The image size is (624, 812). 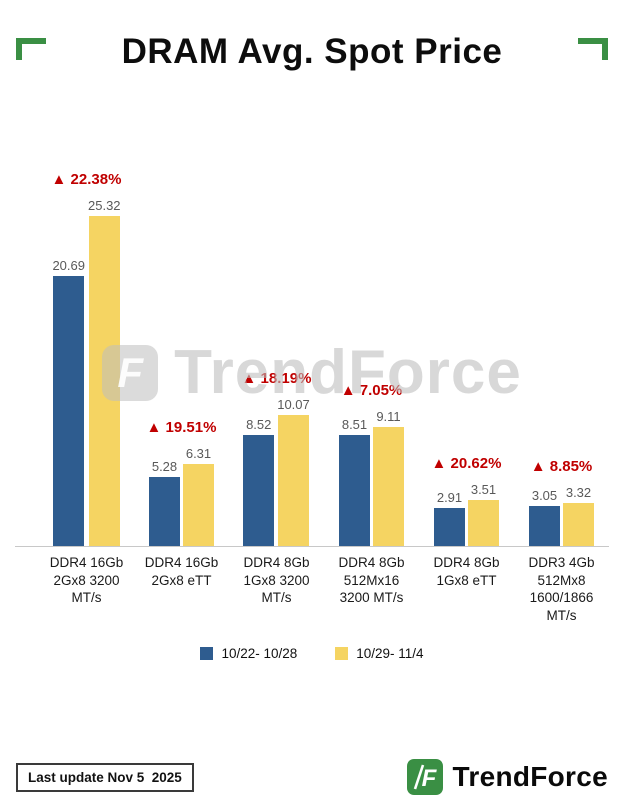 What do you see at coordinates (371, 351) in the screenshot?
I see `bar-group: ▲ 7.05% 8.51 9.11` at bounding box center [371, 351].